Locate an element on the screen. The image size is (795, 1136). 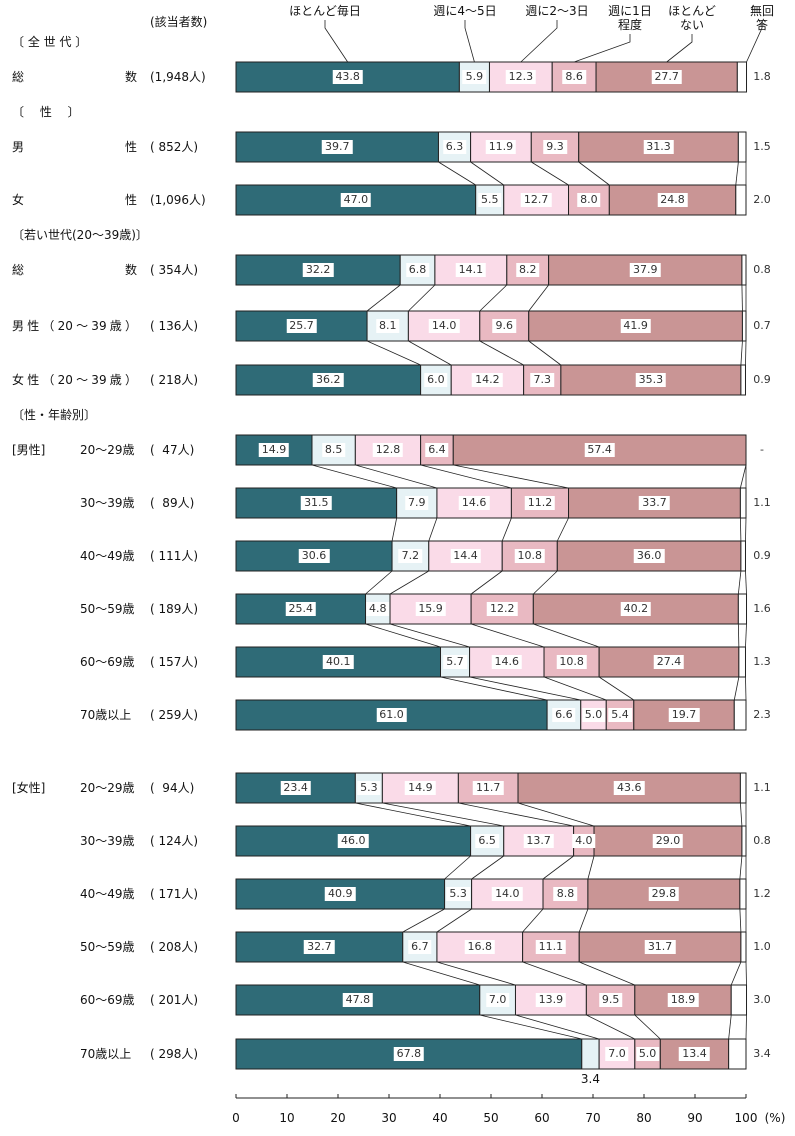
value-label: 7.2 is located at coordinates (410, 556).